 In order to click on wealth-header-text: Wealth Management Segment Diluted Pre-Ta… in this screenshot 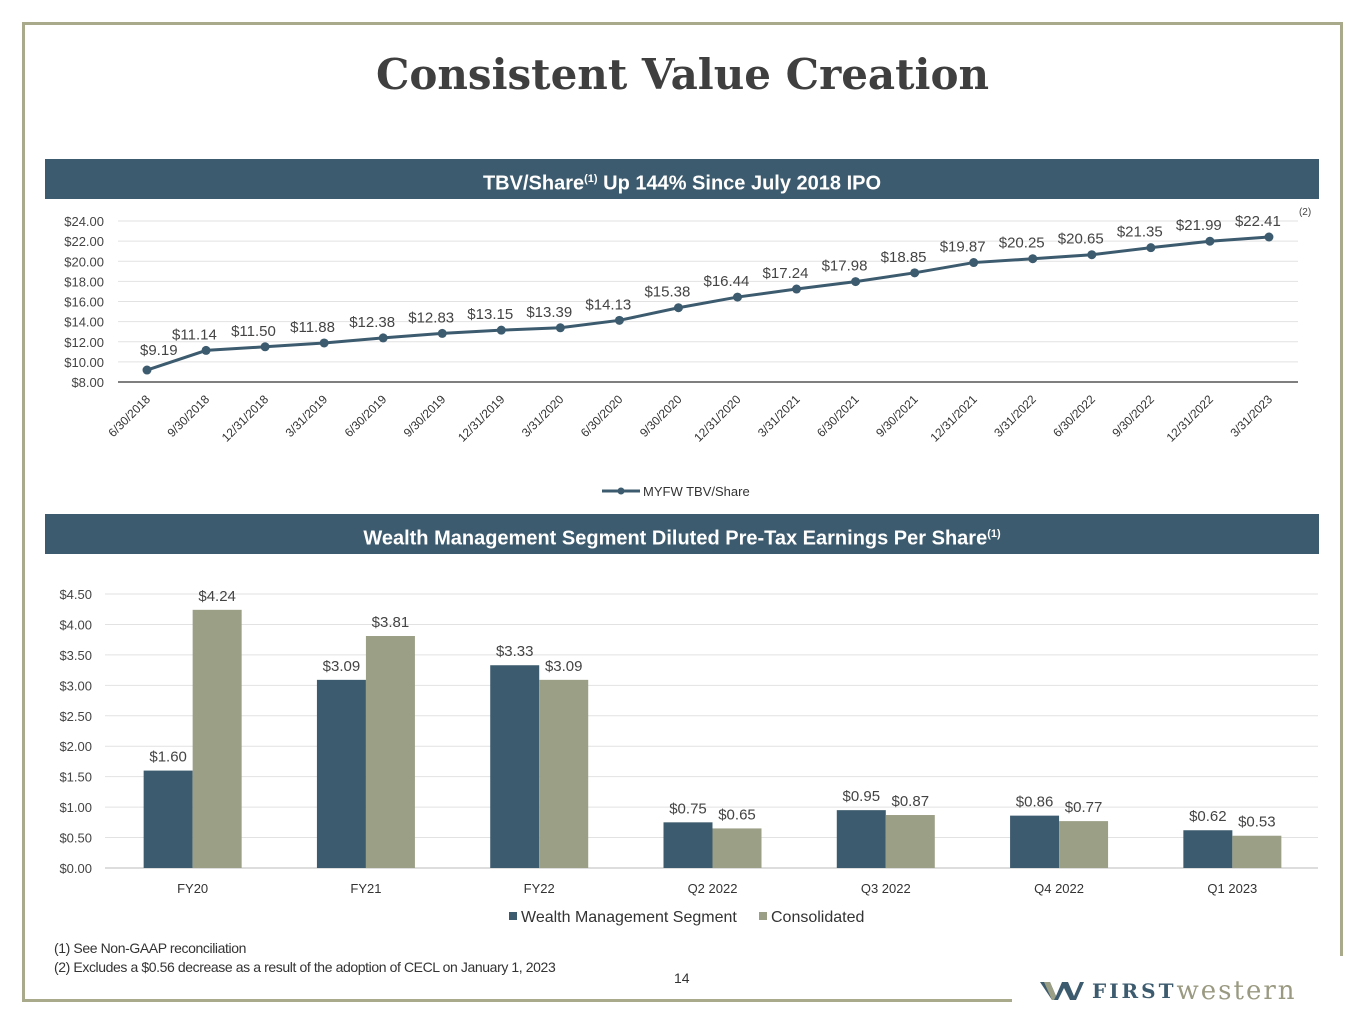, I will do `click(675, 538)`.